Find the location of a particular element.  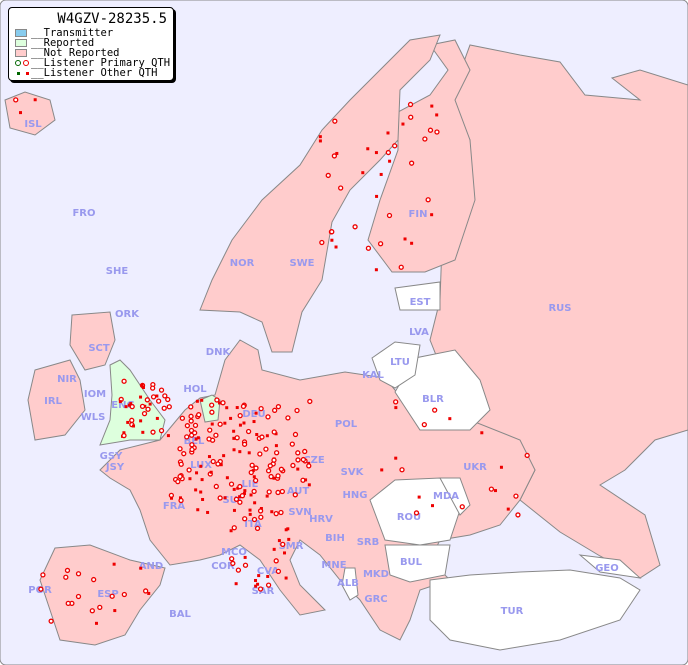

country-label-rus: RUS is located at coordinates (559, 308).